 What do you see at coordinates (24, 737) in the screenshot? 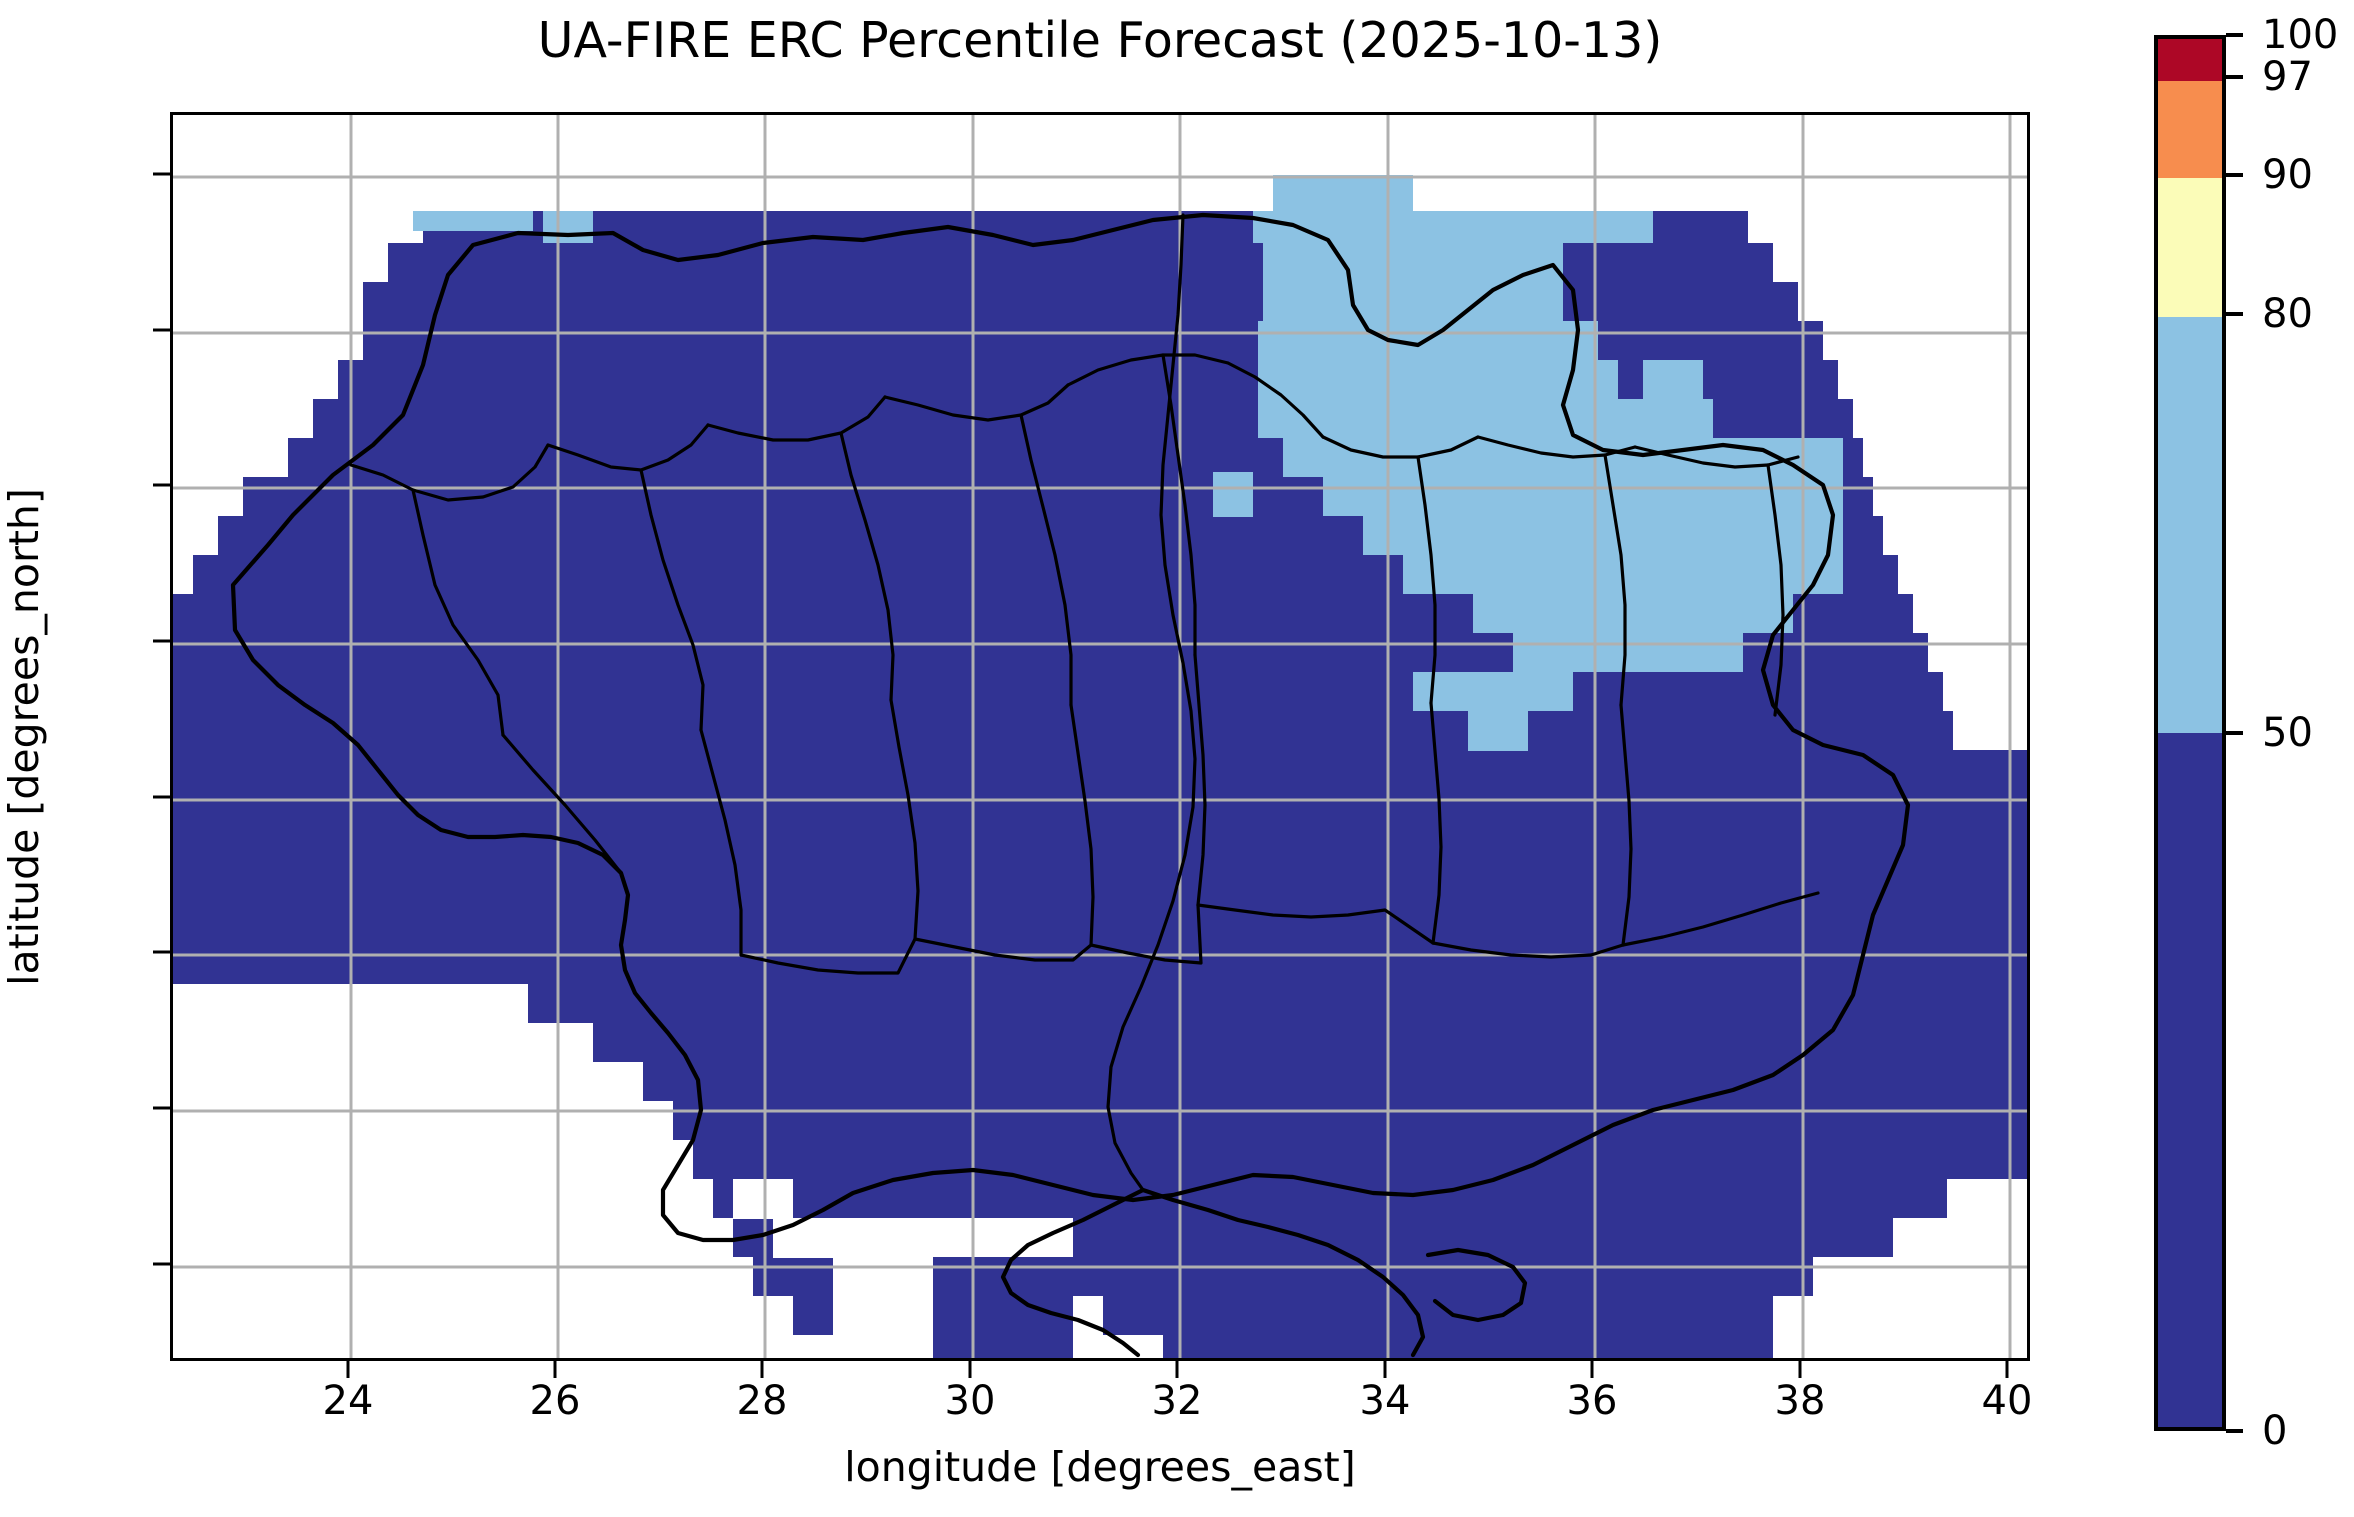
I see `y-axis-label: latitude [degrees_north]` at bounding box center [24, 737].